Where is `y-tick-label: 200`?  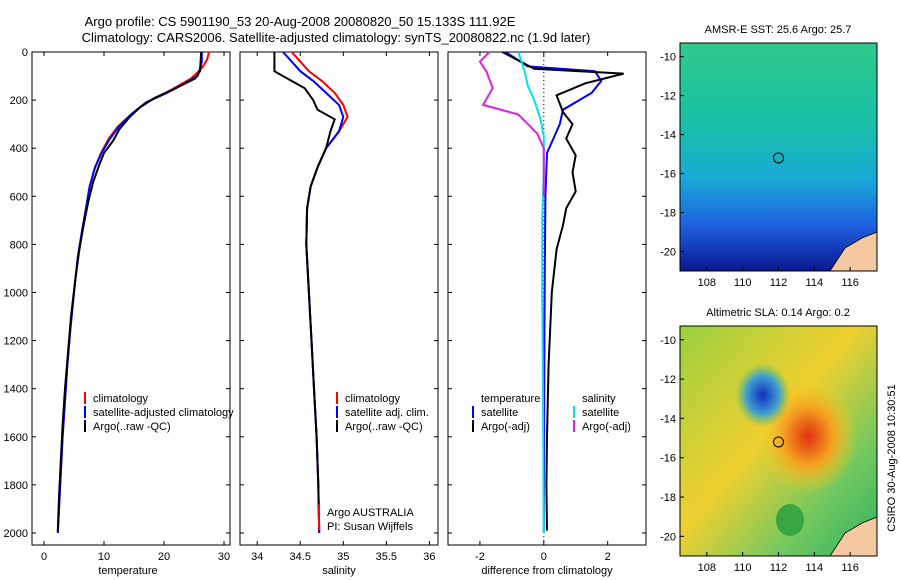
y-tick-label: 200 is located at coordinates (19, 101).